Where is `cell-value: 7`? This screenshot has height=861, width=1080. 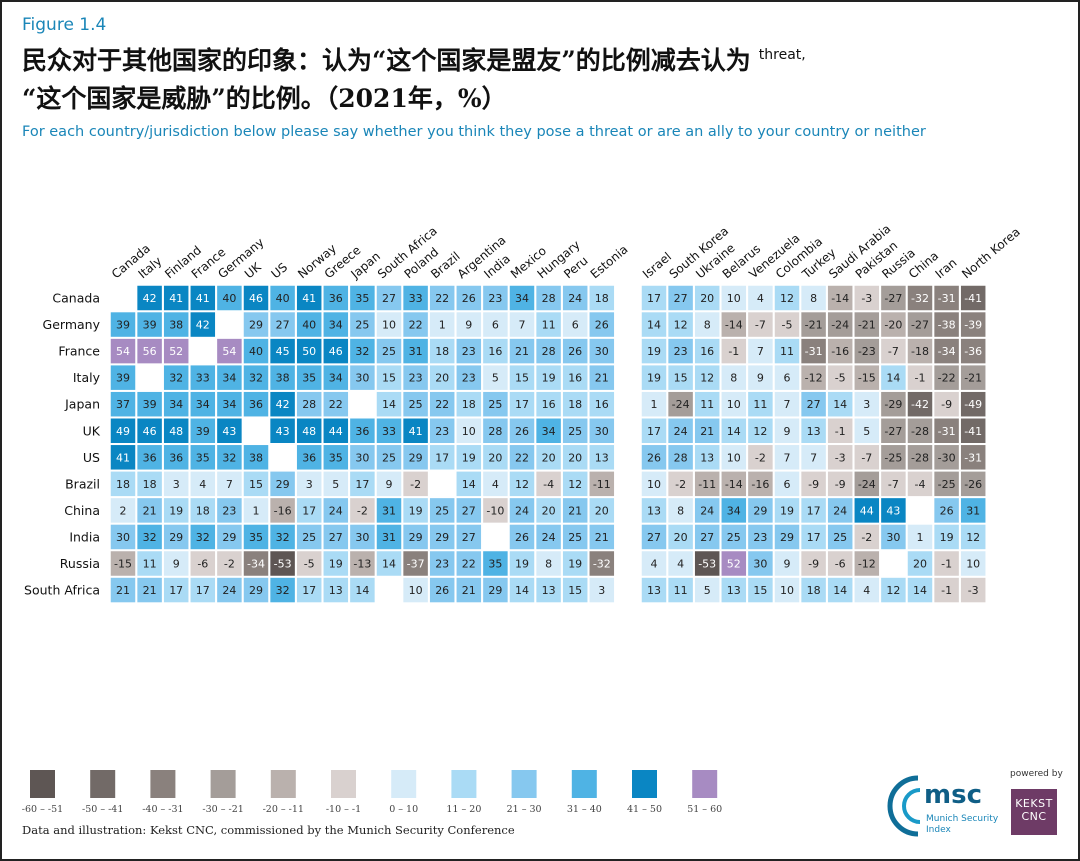
cell-value: 7 is located at coordinates (229, 484).